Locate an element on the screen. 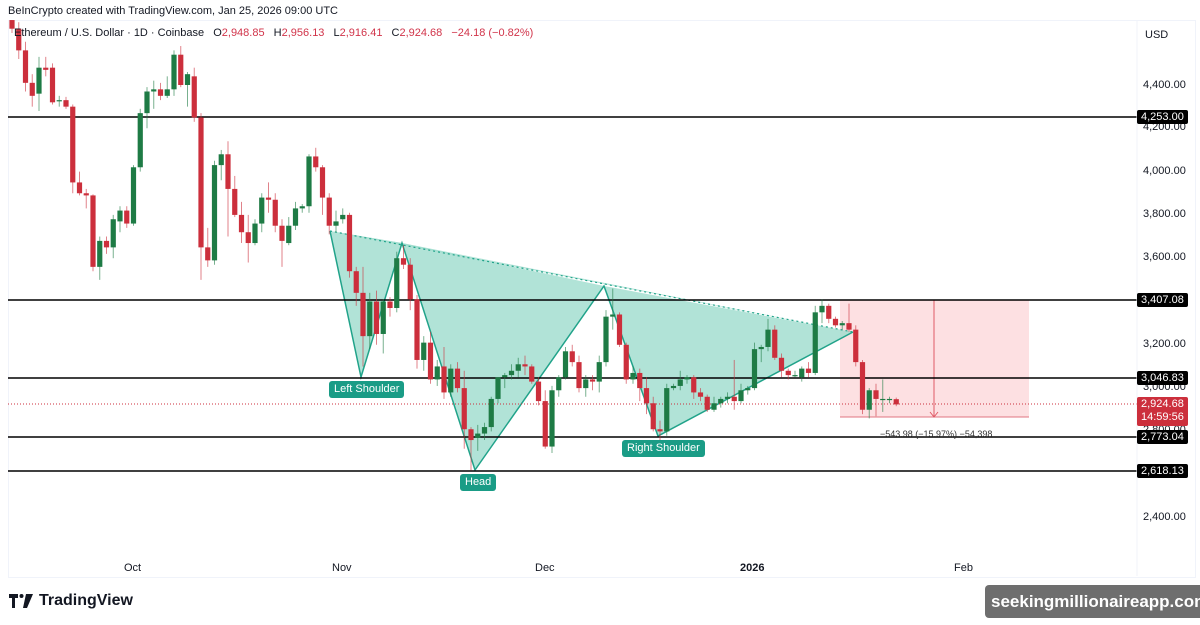  level-tag-3407: 3,407.08 is located at coordinates (1162, 300).